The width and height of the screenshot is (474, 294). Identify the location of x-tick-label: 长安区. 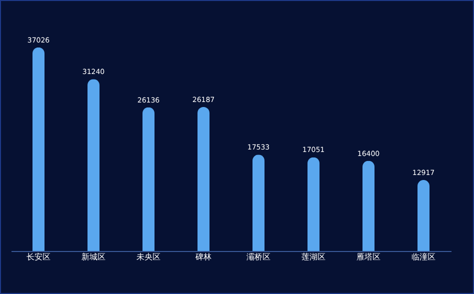
(38, 257).